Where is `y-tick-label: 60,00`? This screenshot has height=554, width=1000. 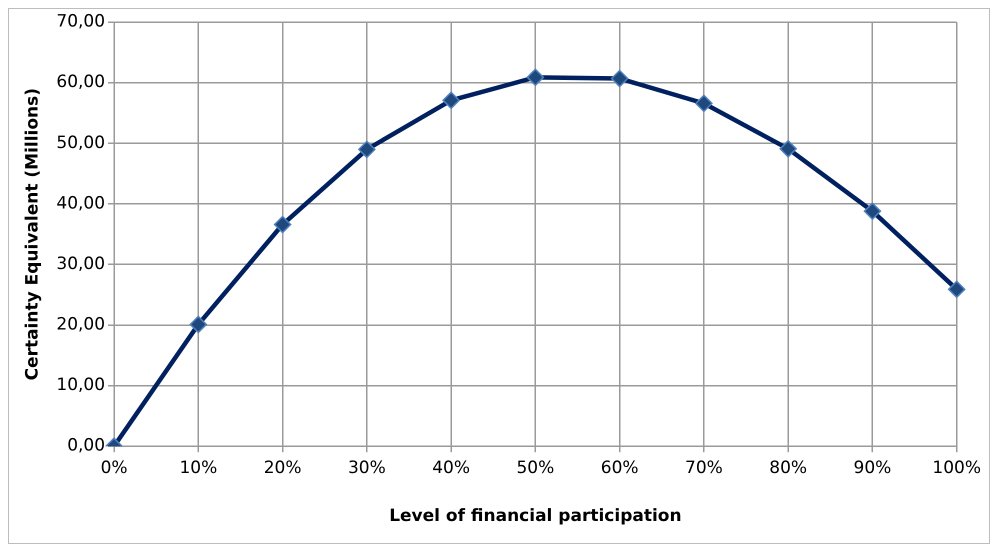 y-tick-label: 60,00 is located at coordinates (81, 82).